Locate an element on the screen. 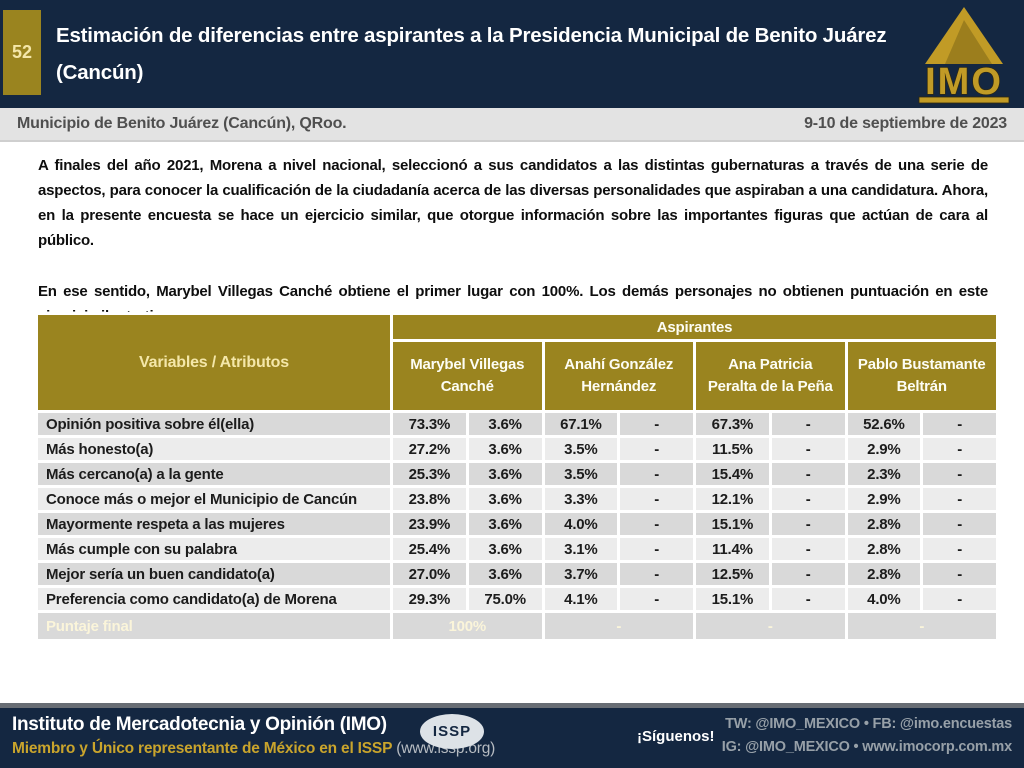 The height and width of the screenshot is (768, 1024). cell: 12.1% is located at coordinates (732, 499).